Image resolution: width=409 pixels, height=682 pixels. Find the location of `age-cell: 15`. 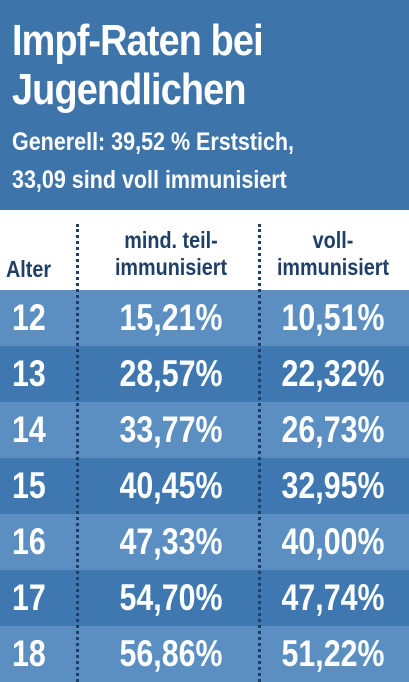

age-cell: 15 is located at coordinates (29, 485).